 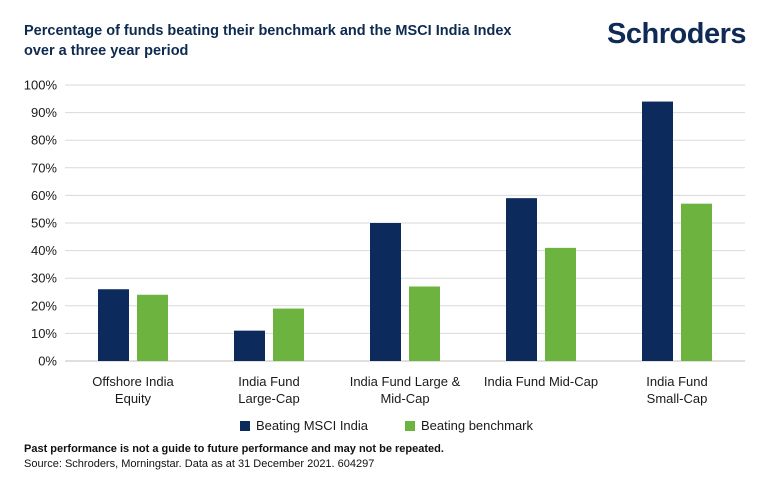 What do you see at coordinates (312, 425) in the screenshot?
I see `legend-label-series-1: Beating MSCI India` at bounding box center [312, 425].